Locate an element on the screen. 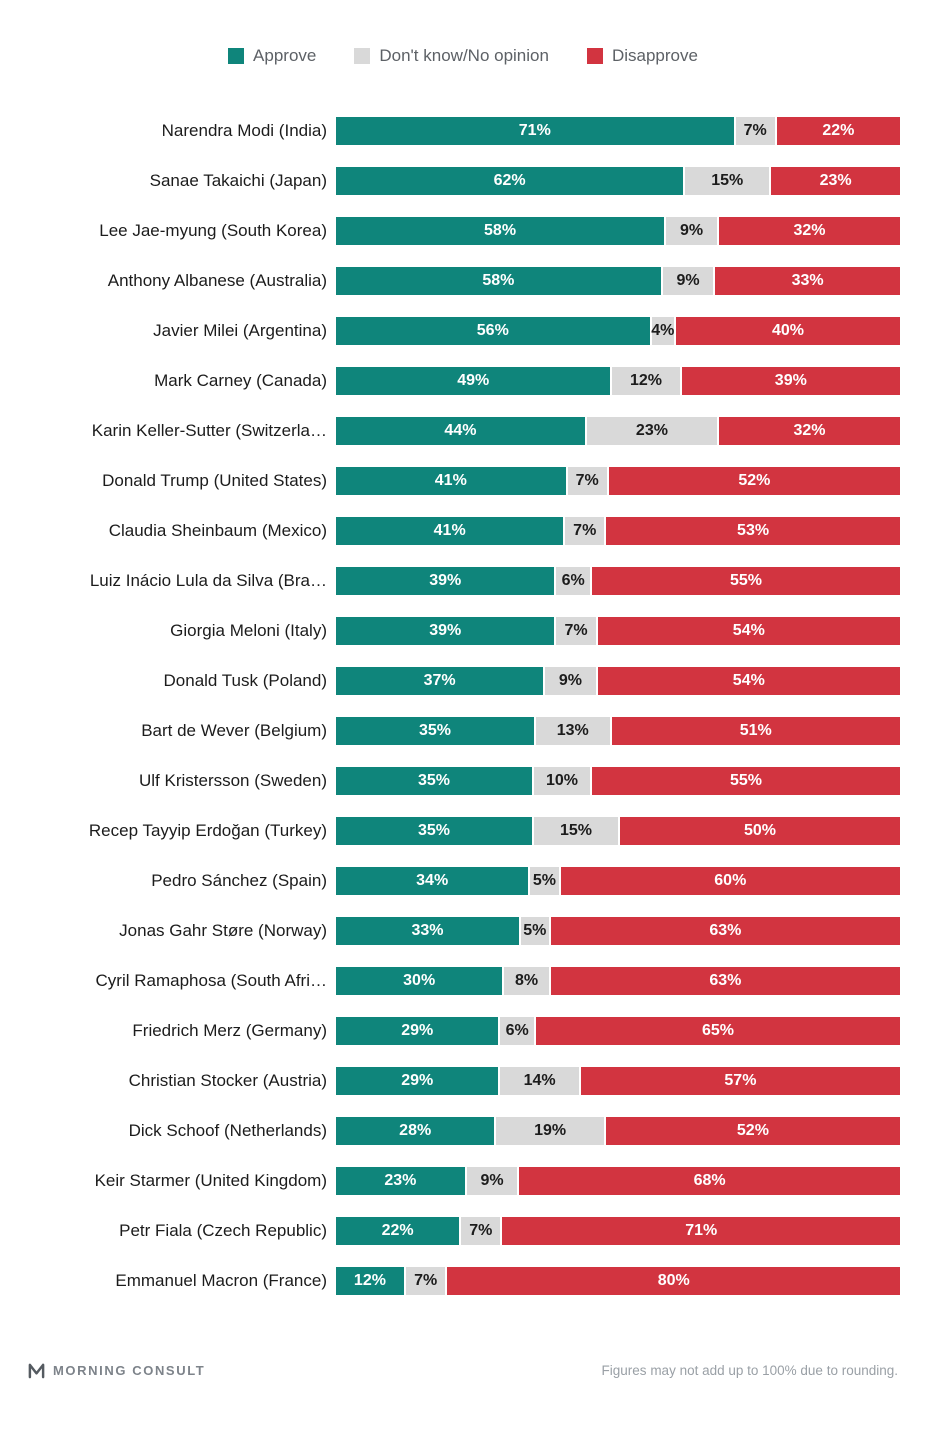  morning-consult-logo-icon is located at coordinates (36, 1371).